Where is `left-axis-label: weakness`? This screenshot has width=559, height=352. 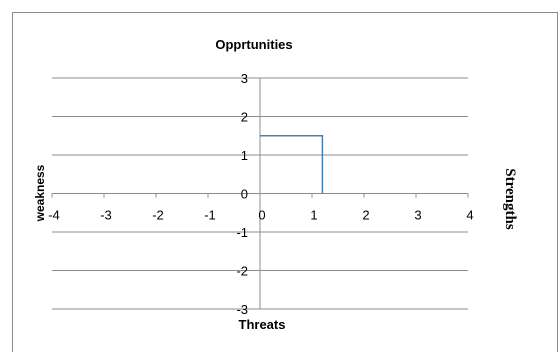 left-axis-label: weakness is located at coordinates (40, 193).